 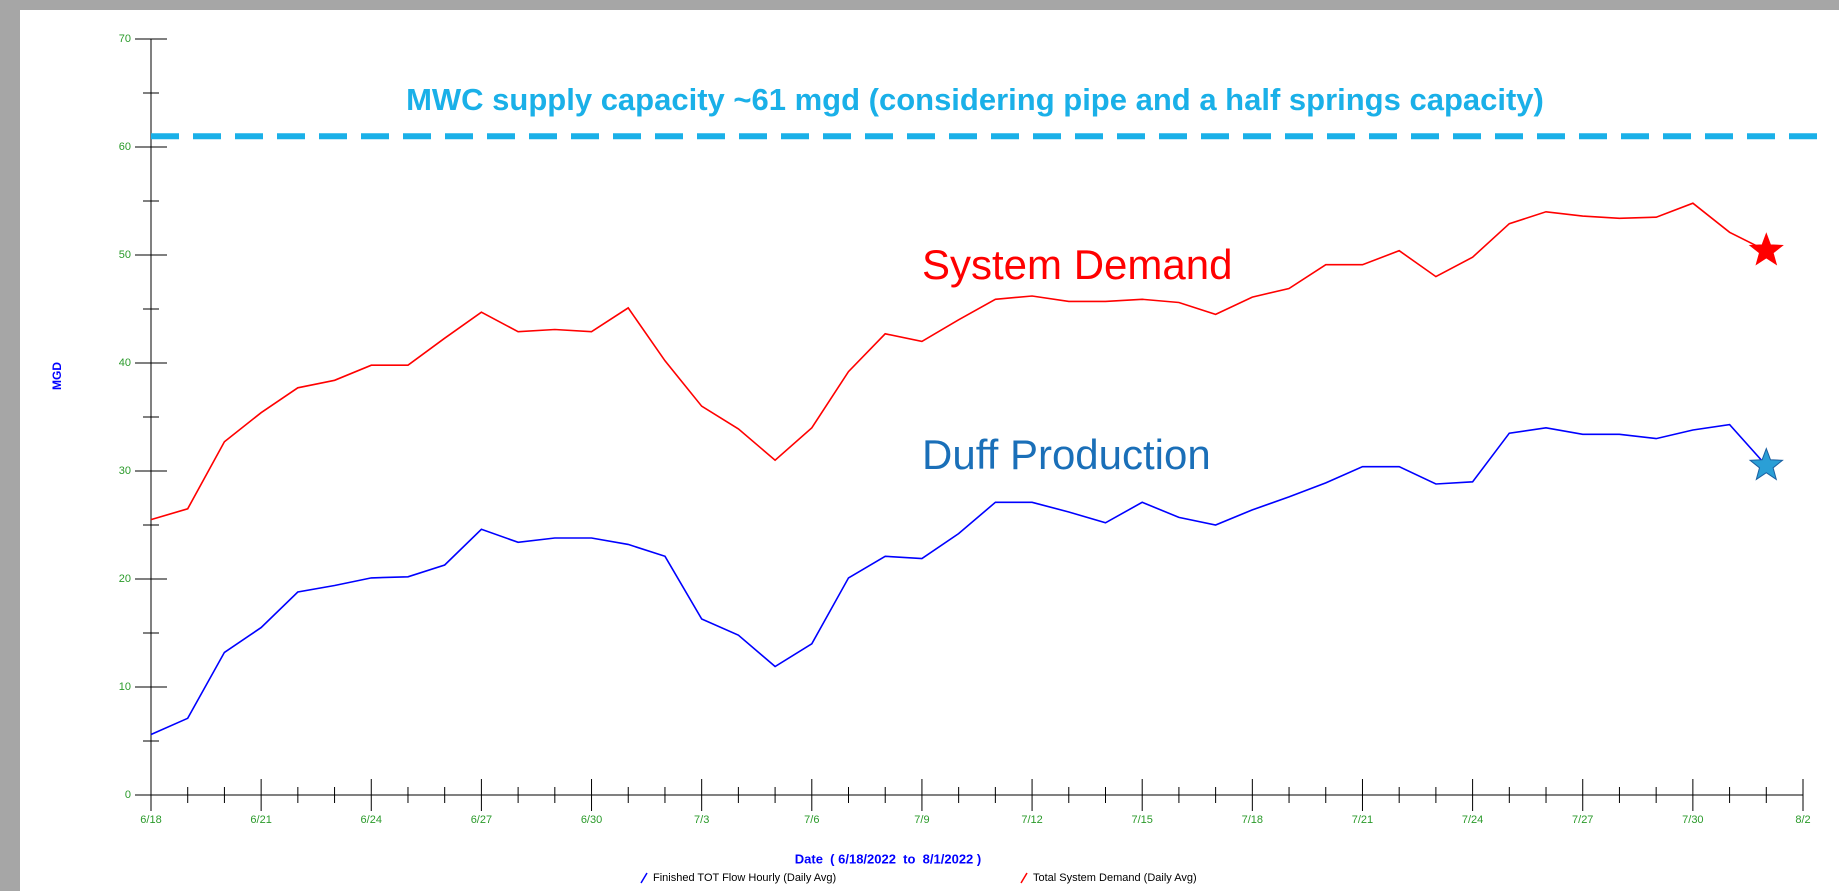 I want to click on x-tick-label: 6/27, so click(x=481, y=820).